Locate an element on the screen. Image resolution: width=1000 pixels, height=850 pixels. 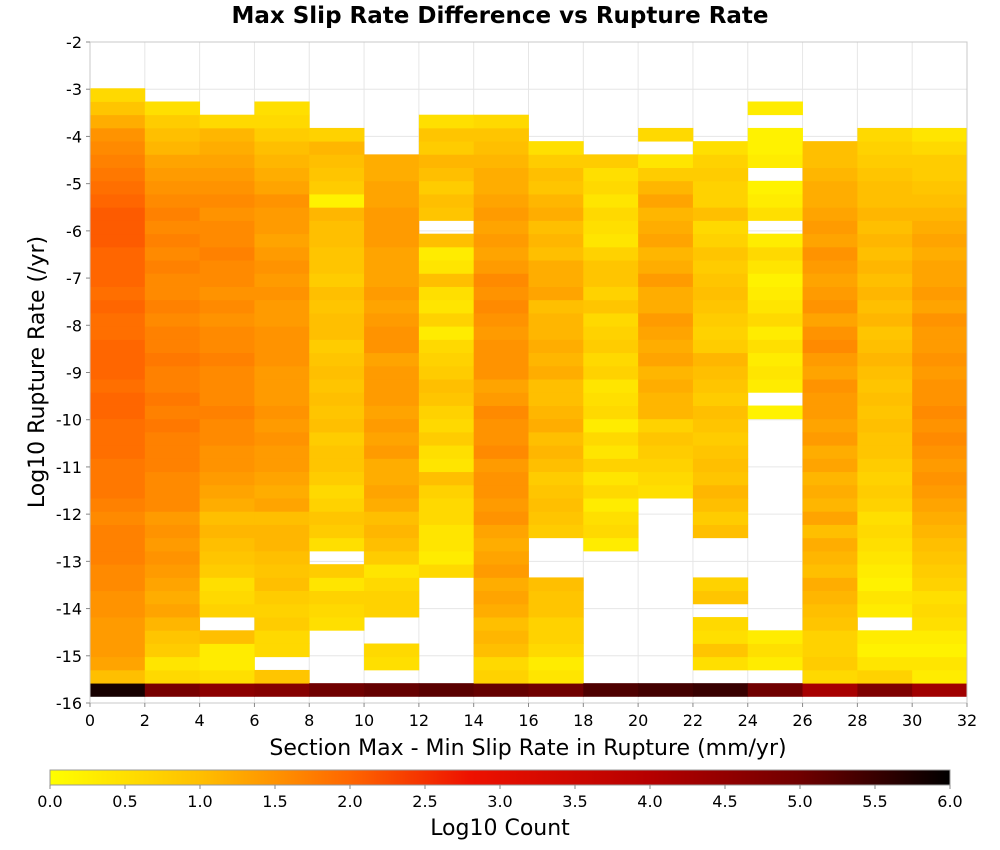
y-tick-label: -3 is located at coordinates (74, 89).